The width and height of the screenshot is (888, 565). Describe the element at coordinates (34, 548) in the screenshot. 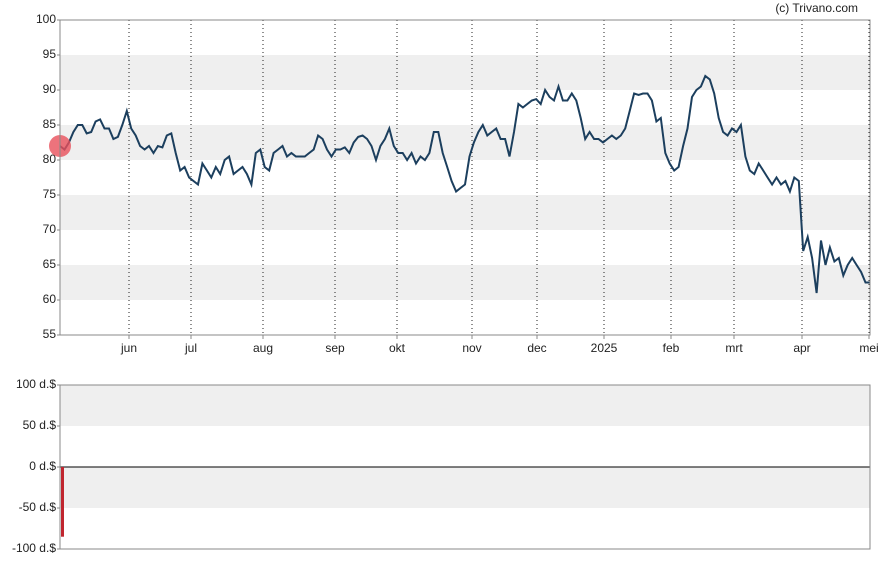

I see `y-tick-label: -100 d.$` at that location.